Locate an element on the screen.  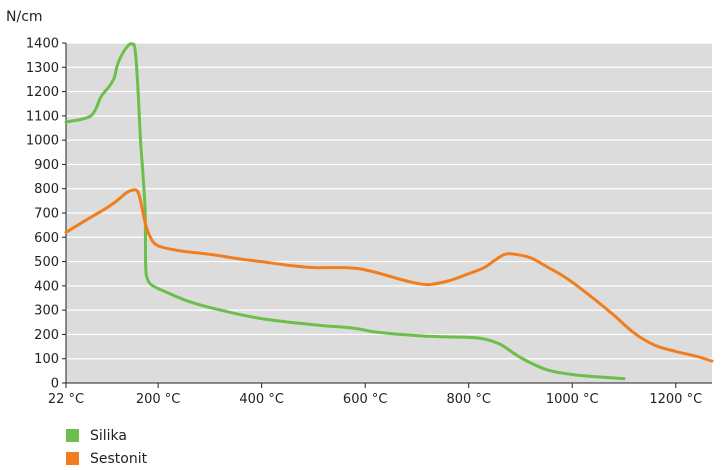
x-tick-label-5: 1000 °C is located at coordinates (572, 399).